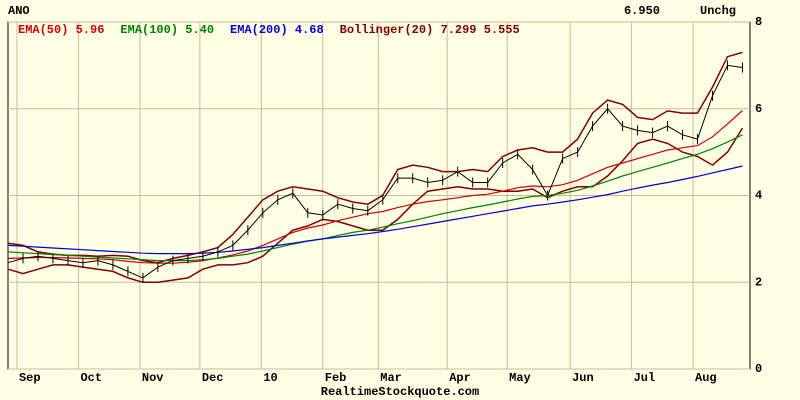  What do you see at coordinates (153, 378) in the screenshot?
I see `x-tick-label: Nov` at bounding box center [153, 378].